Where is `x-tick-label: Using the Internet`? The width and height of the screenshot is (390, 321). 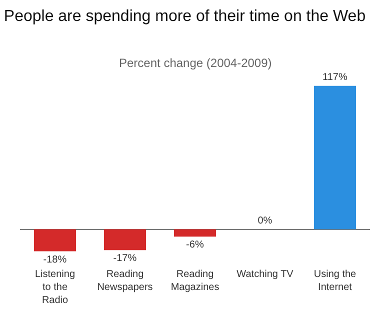
x-tick-label: Using the Internet is located at coordinates (335, 281).